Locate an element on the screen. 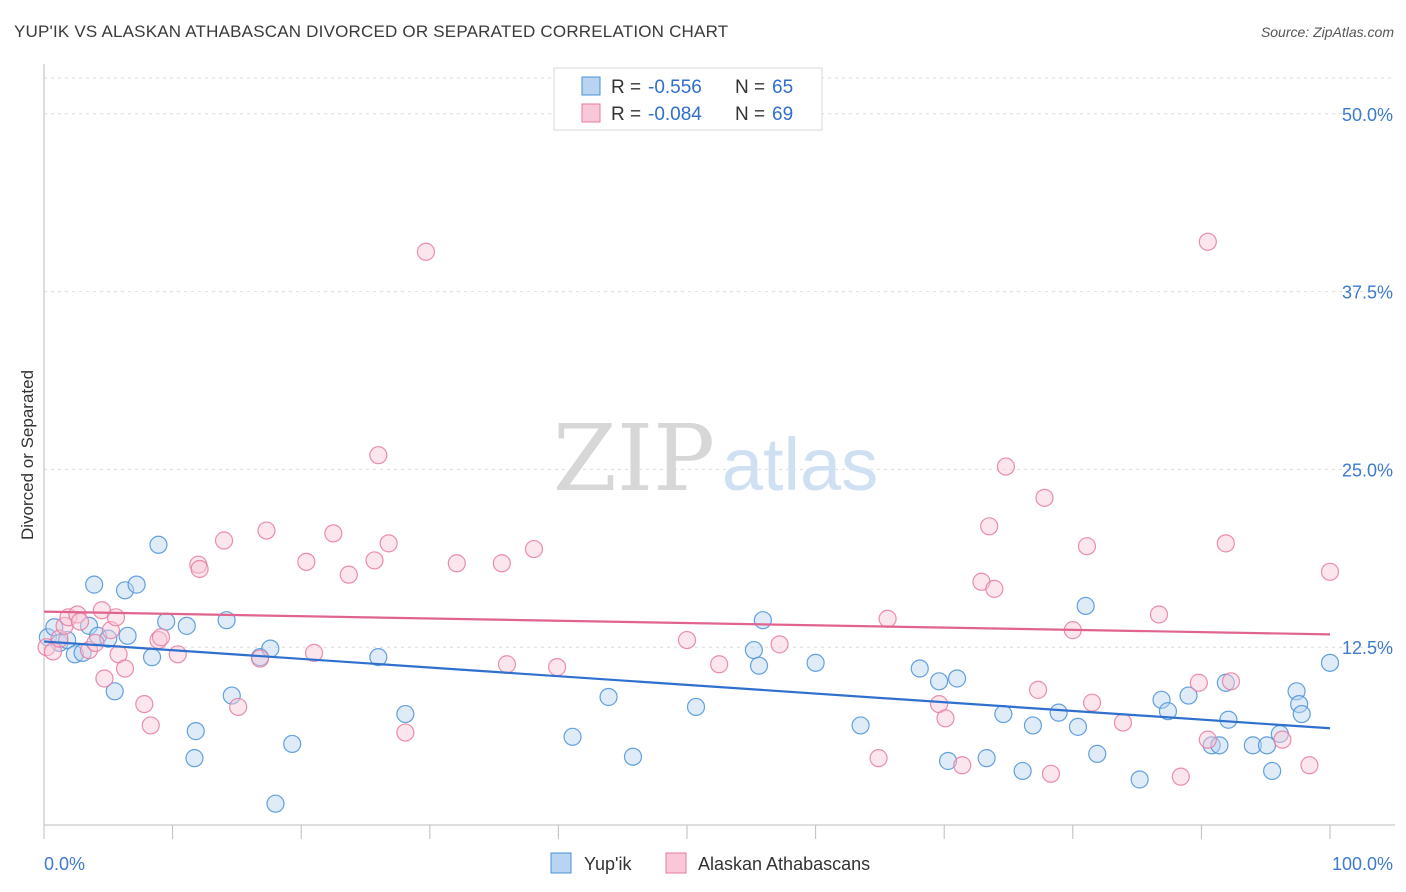  athabascan-trend-line is located at coordinates (687, 623).